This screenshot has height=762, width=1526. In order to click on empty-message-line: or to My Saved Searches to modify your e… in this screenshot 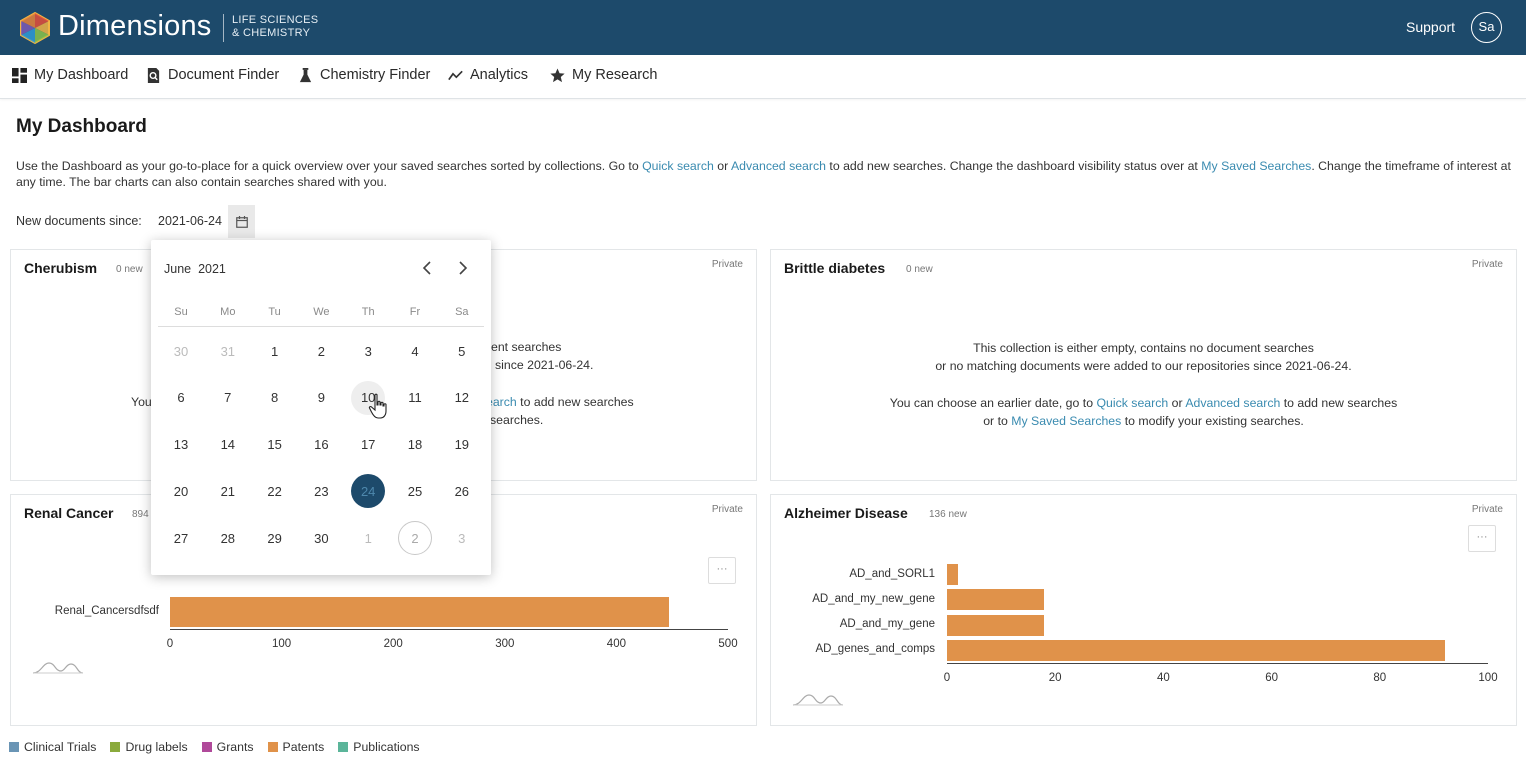, I will do `click(1143, 421)`.